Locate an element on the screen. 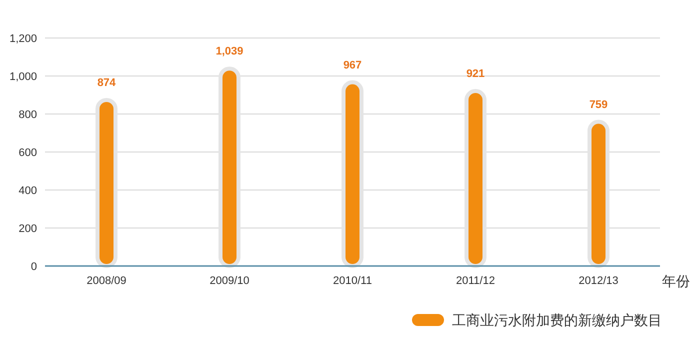 This screenshot has height=348, width=700. data-label: 759 is located at coordinates (598, 104).